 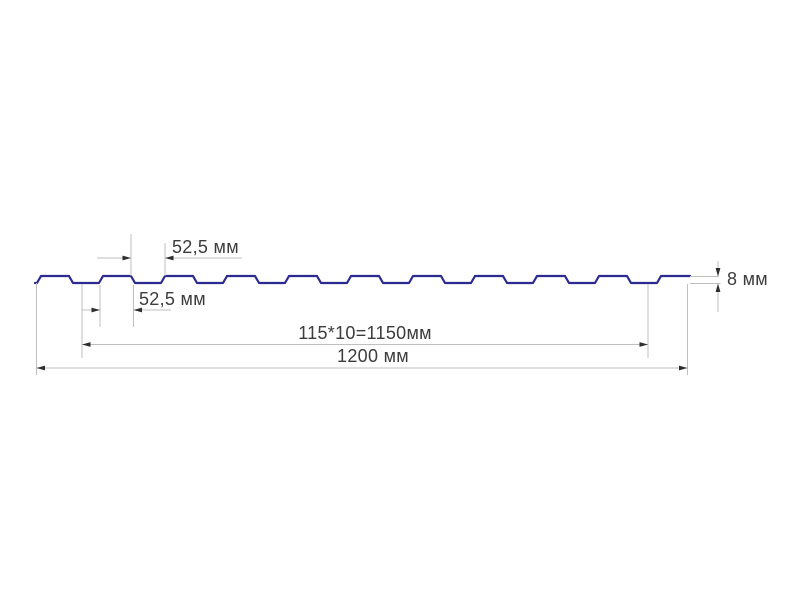 I want to click on overall-width-label: 1200 мм, so click(x=373, y=356).